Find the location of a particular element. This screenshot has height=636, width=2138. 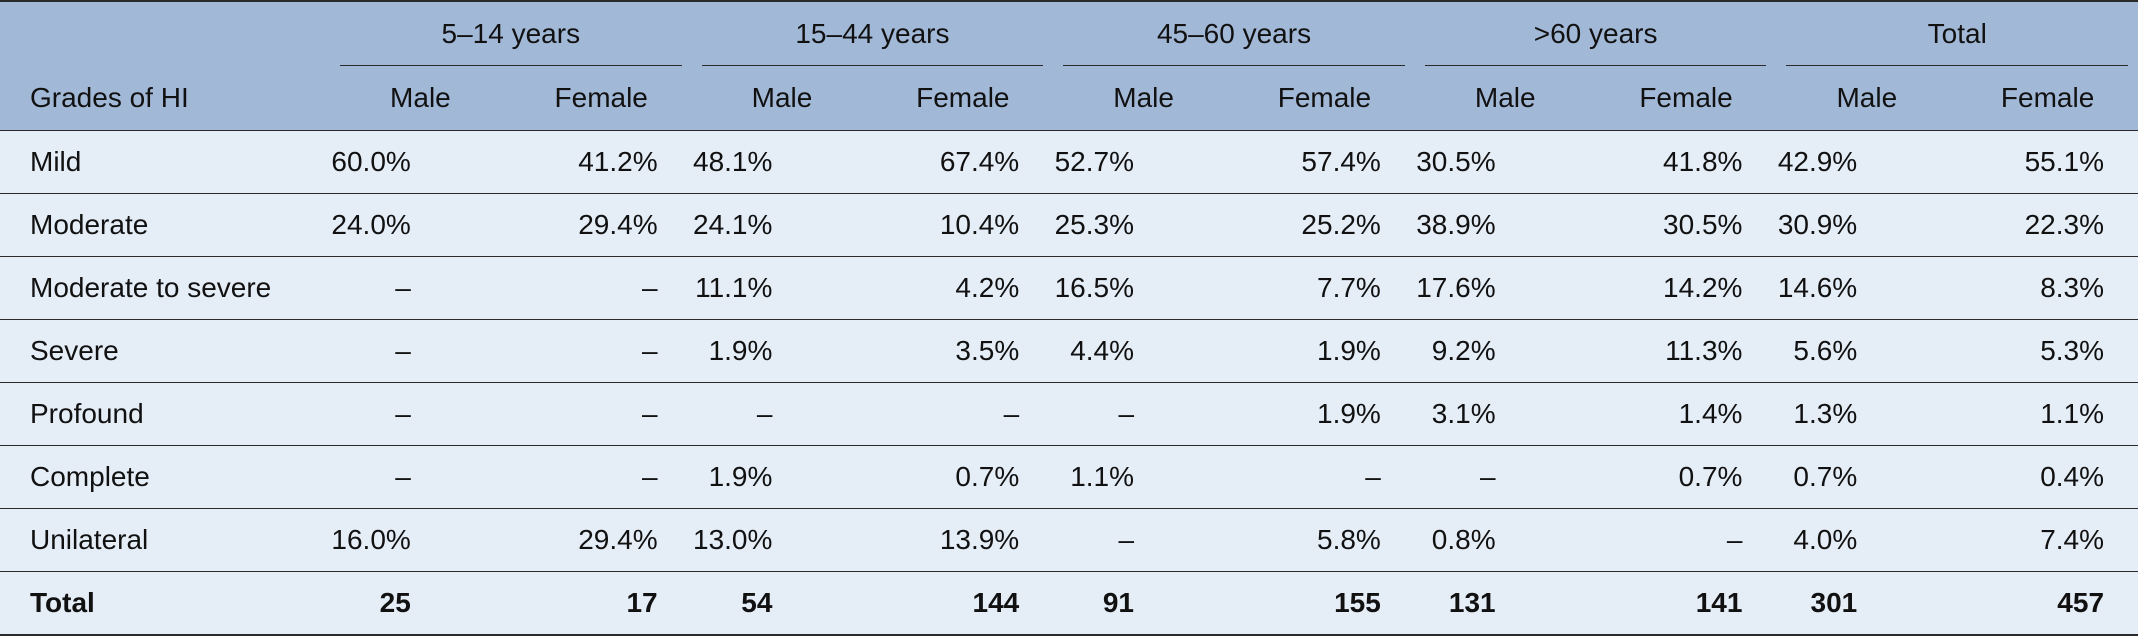

table-cell: 52.7% is located at coordinates (1144, 162).